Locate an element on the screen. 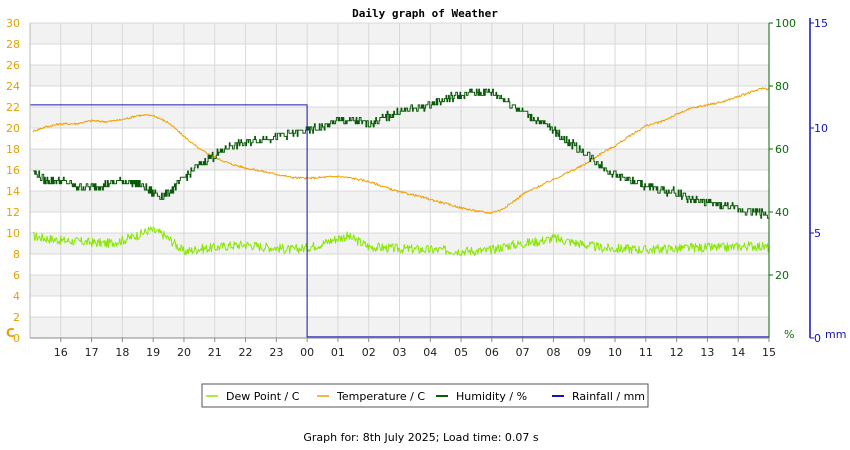 The width and height of the screenshot is (850, 450). series-dew-point is located at coordinates (401, 241).